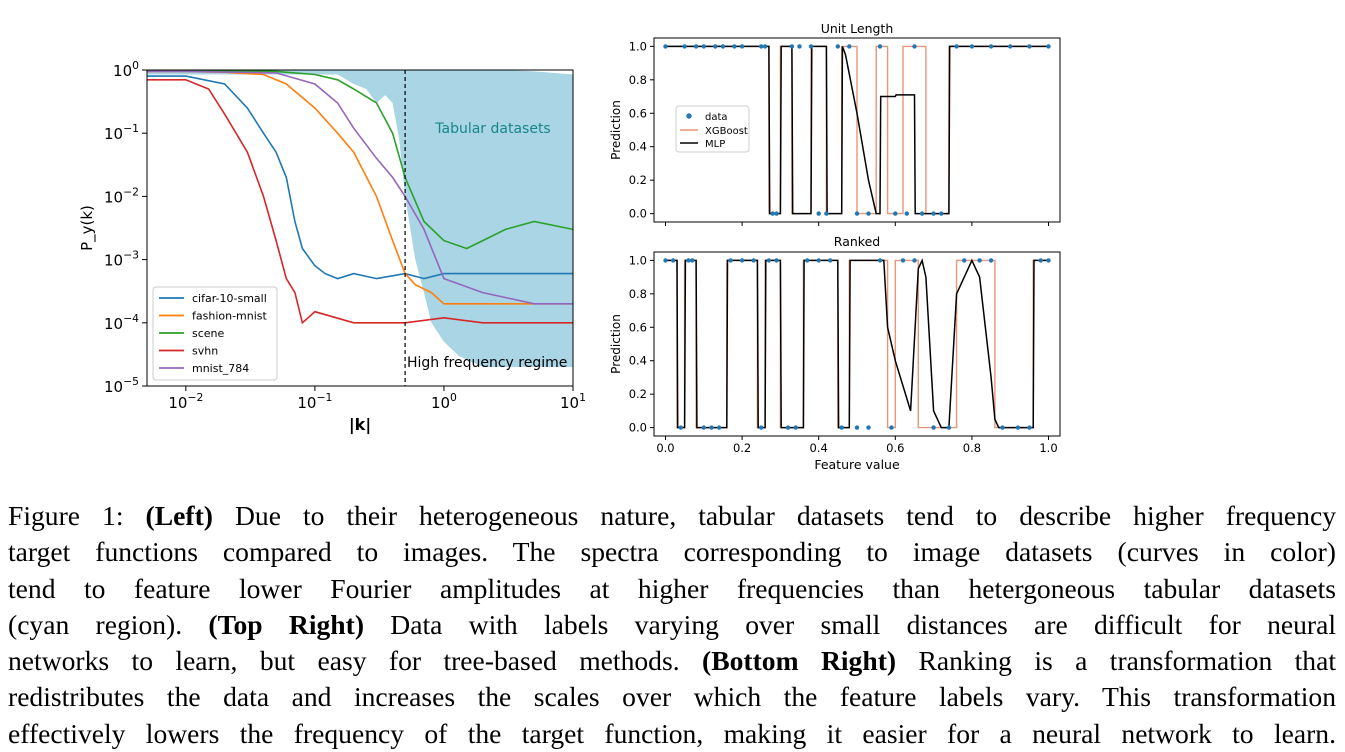 The height and width of the screenshot is (752, 1345). Describe the element at coordinates (286, 624) in the screenshot. I see `caption-bold-label: (Top Right)` at that location.